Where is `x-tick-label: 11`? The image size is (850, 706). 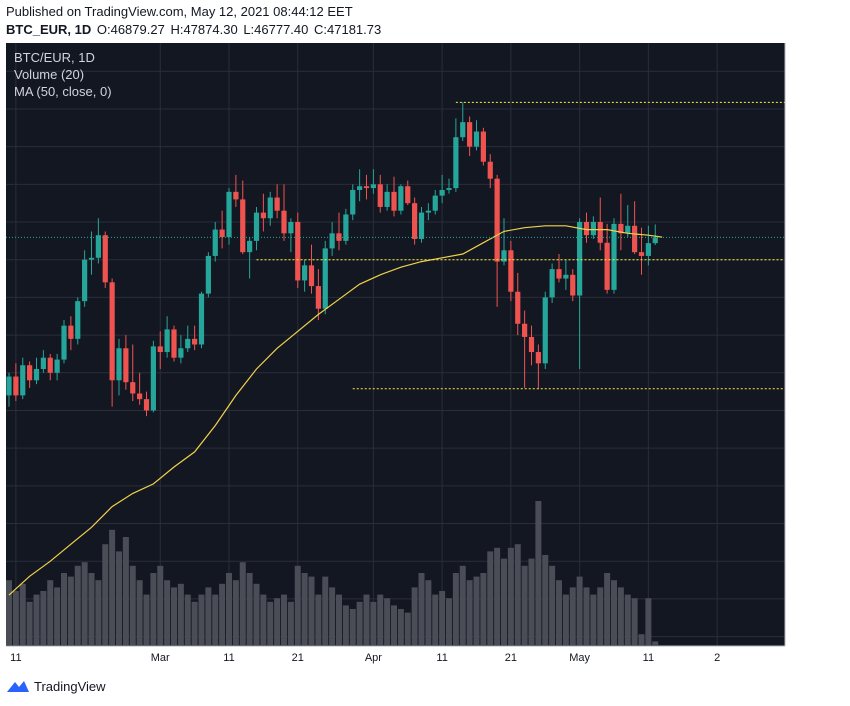
x-tick-label: 11 is located at coordinates (15, 658).